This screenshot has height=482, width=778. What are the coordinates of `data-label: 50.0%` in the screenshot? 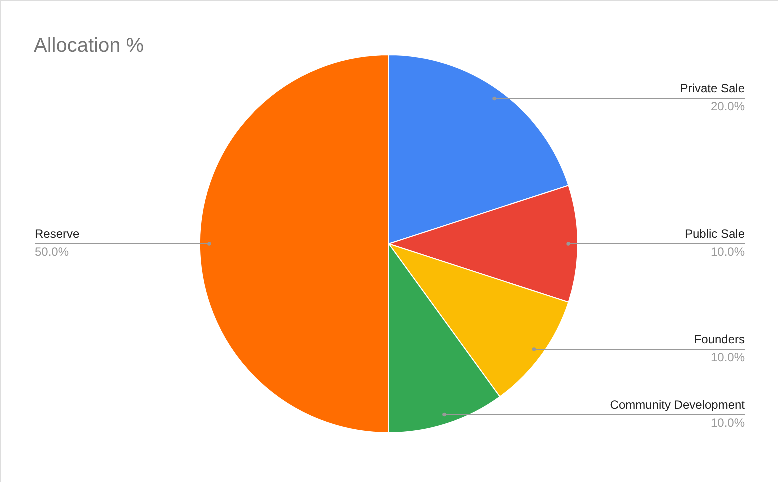 It's located at (52, 252).